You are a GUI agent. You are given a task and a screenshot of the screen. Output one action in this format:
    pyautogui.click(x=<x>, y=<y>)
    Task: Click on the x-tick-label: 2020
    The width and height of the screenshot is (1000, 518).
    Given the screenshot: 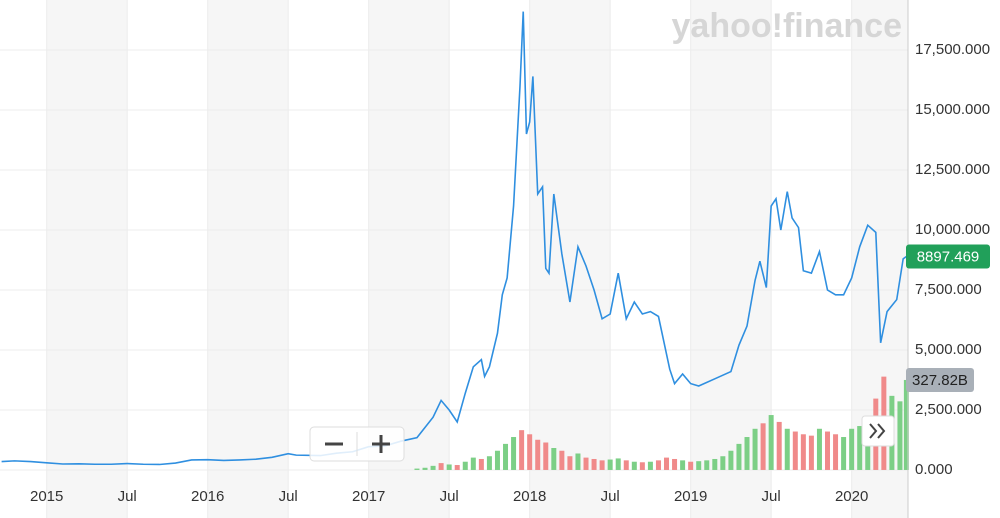 What is the action you would take?
    pyautogui.click(x=851, y=496)
    